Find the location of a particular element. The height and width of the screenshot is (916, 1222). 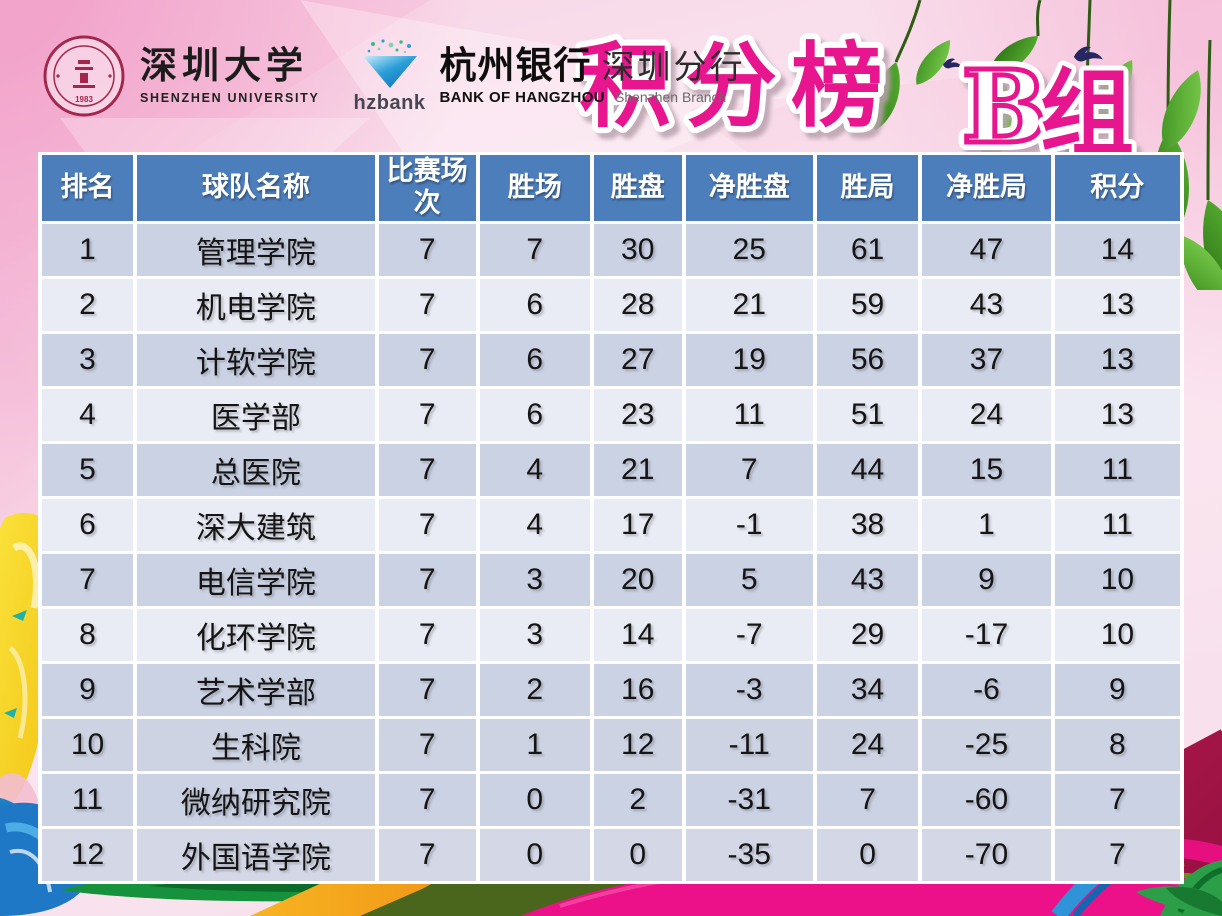

table-row: 8 化环学院 7 3 14 -7 29 -17 10 is located at coordinates (611, 635).